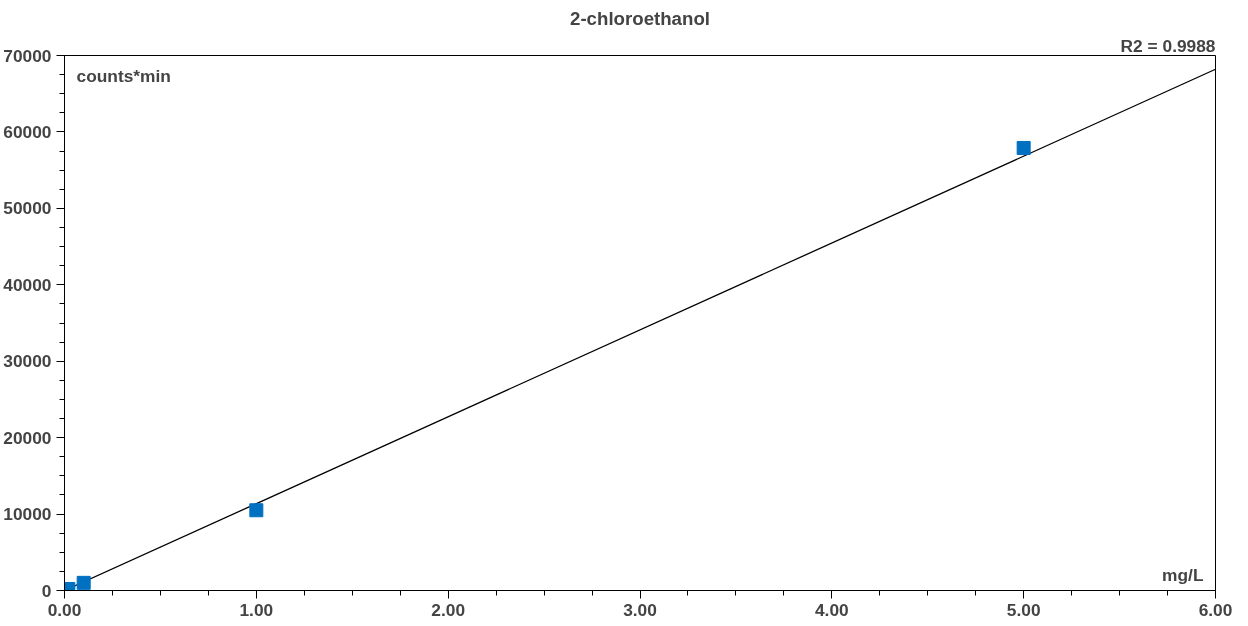  Describe the element at coordinates (640, 18) in the screenshot. I see `chart-title: 2-chloroethanol` at that location.